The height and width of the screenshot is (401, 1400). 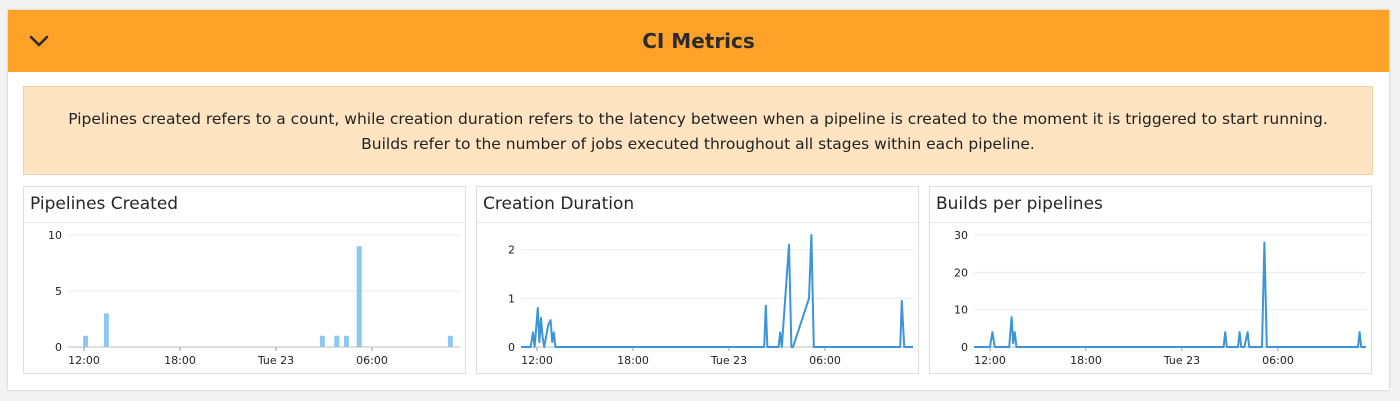 I want to click on chart-title: Pipelines Created, so click(x=104, y=204).